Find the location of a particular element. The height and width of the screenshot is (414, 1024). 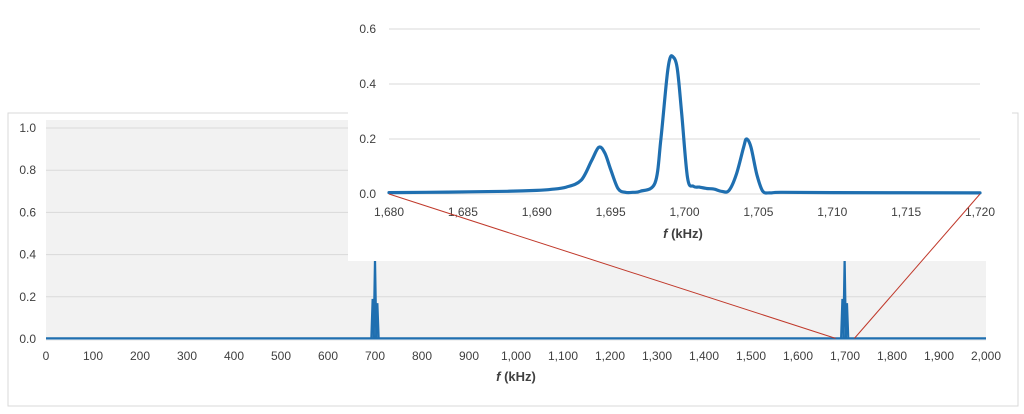

main-x-axis-var: f is located at coordinates (499, 376).